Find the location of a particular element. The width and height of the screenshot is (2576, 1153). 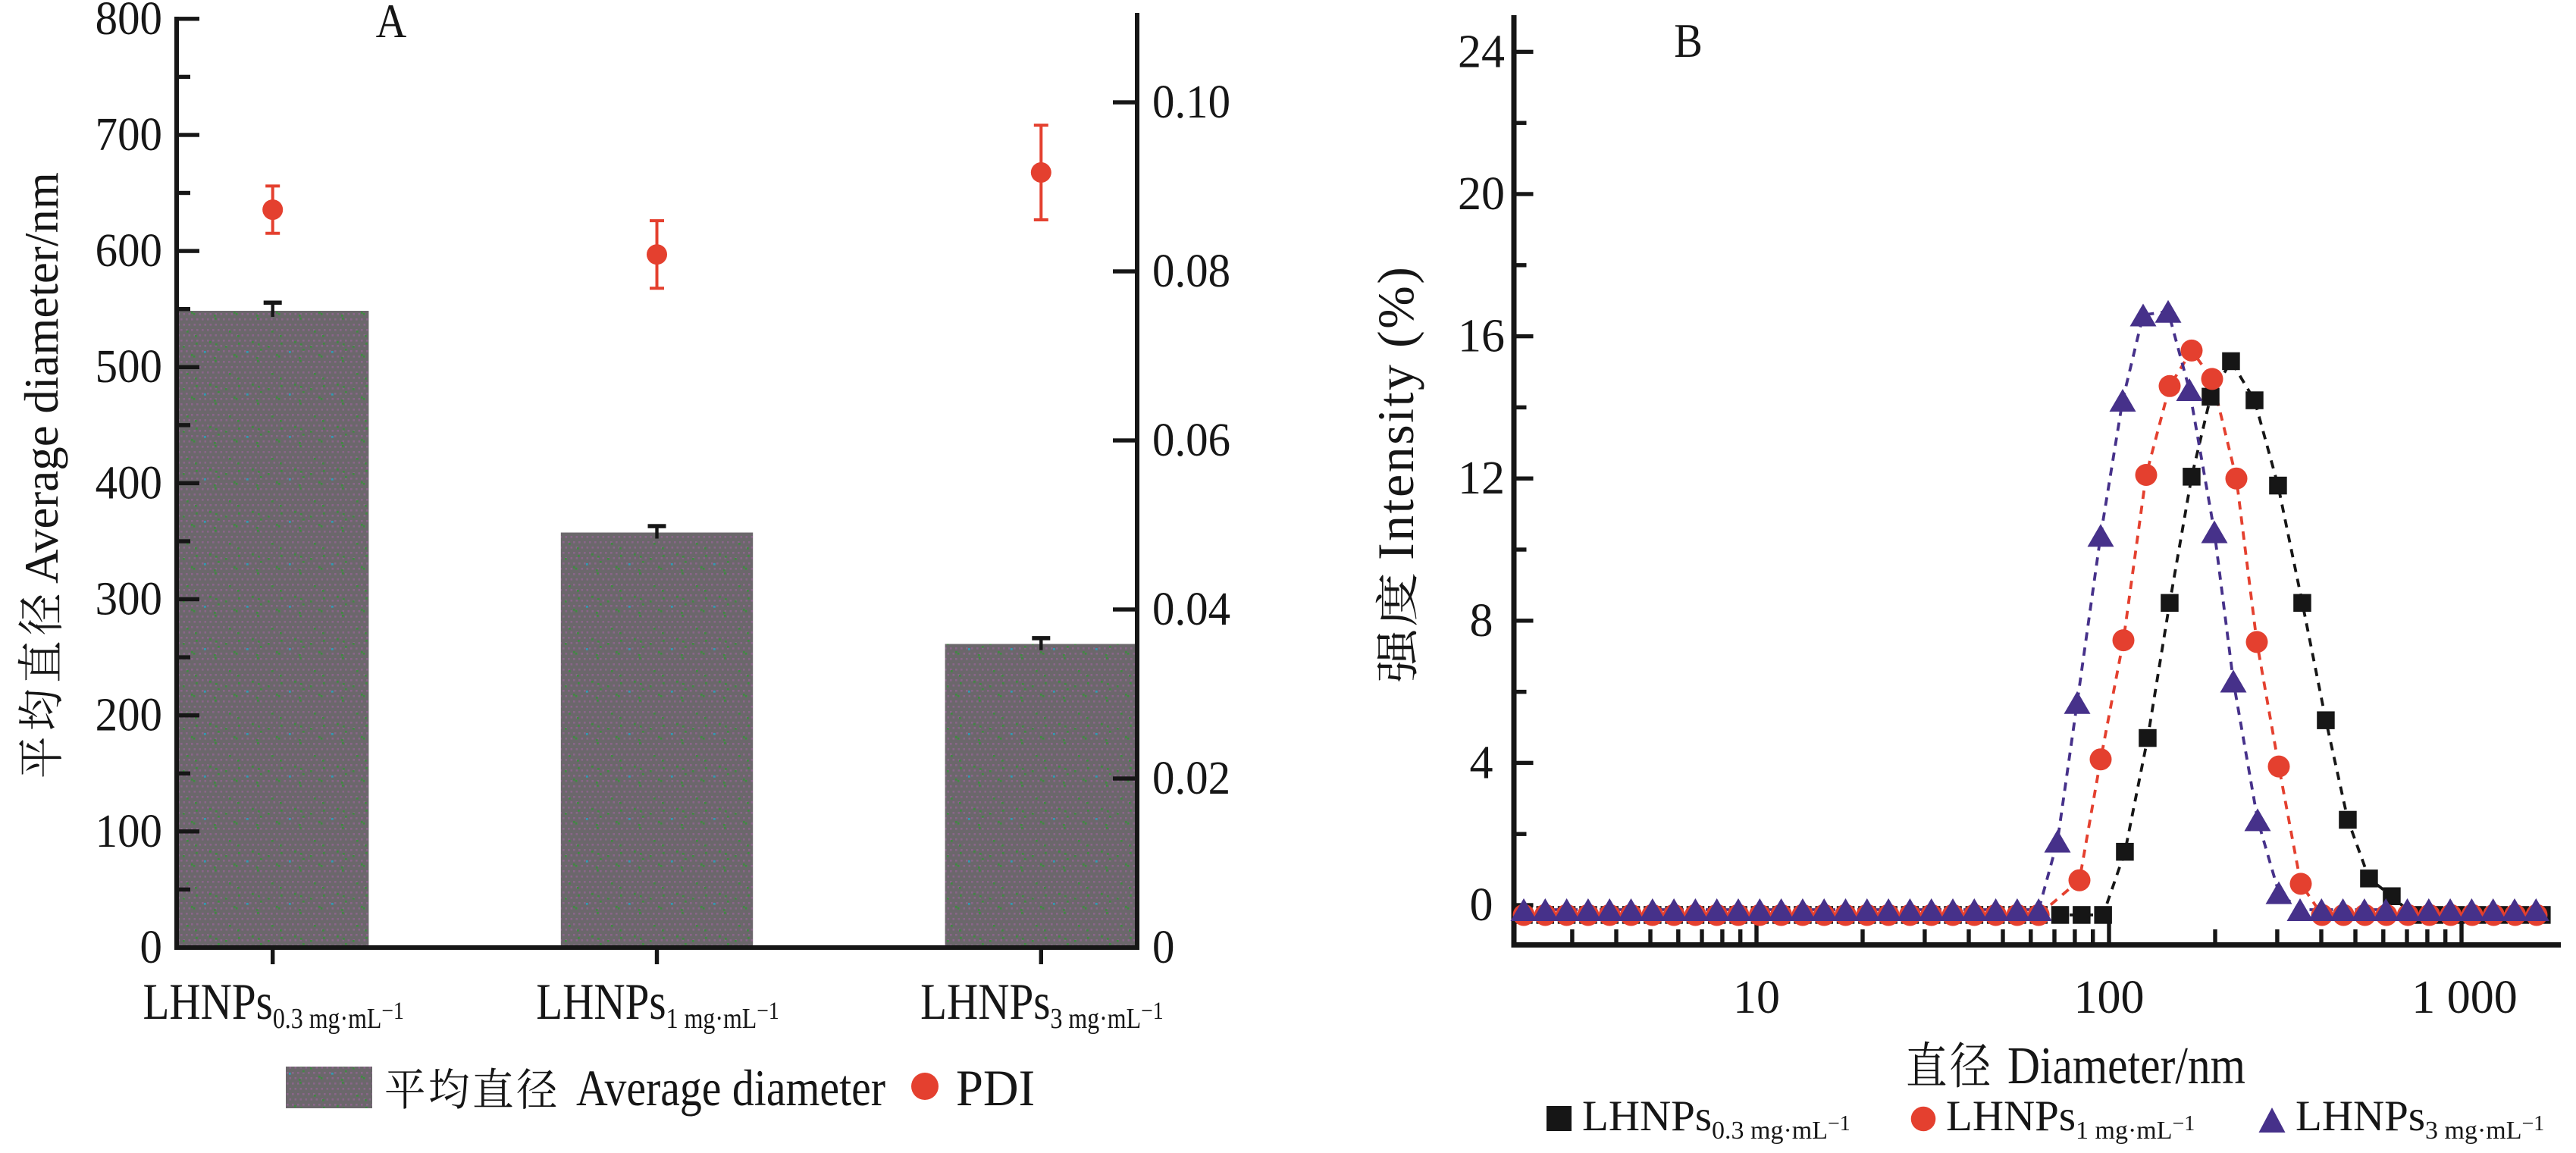

svg-text: 0.10 is located at coordinates (1191, 103).